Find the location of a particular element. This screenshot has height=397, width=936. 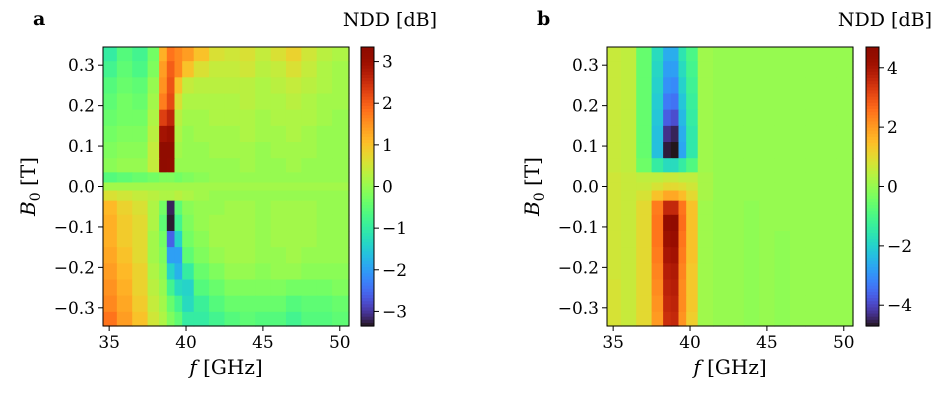

colorbar-title: NDD [dB] is located at coordinates (390, 20).